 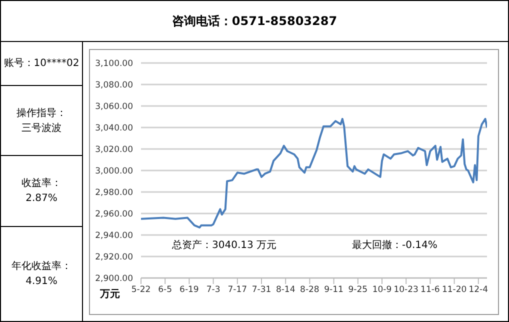 I want to click on text: 账号：10****02, so click(x=42, y=63).